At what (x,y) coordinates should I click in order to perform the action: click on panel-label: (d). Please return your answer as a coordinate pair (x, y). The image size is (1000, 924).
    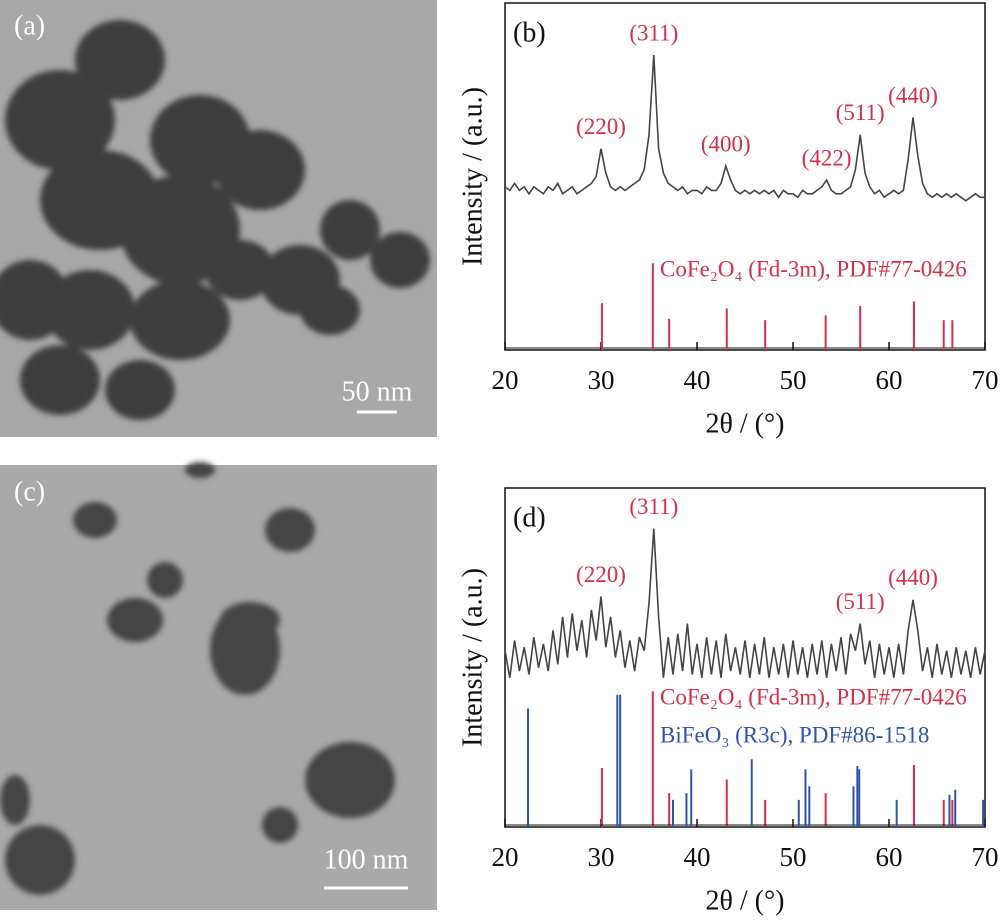
    Looking at the image, I should click on (529, 517).